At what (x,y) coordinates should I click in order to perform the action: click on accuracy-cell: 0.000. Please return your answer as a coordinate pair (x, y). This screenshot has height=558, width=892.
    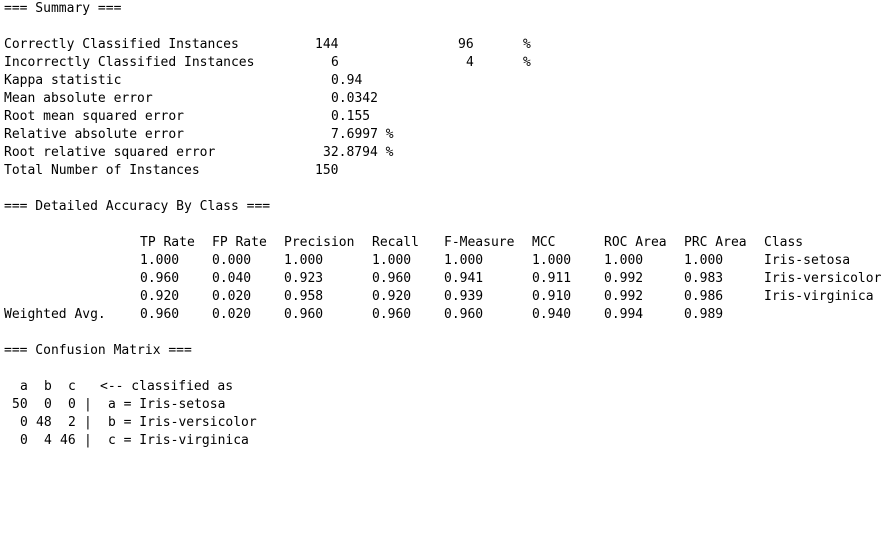
    Looking at the image, I should click on (232, 260).